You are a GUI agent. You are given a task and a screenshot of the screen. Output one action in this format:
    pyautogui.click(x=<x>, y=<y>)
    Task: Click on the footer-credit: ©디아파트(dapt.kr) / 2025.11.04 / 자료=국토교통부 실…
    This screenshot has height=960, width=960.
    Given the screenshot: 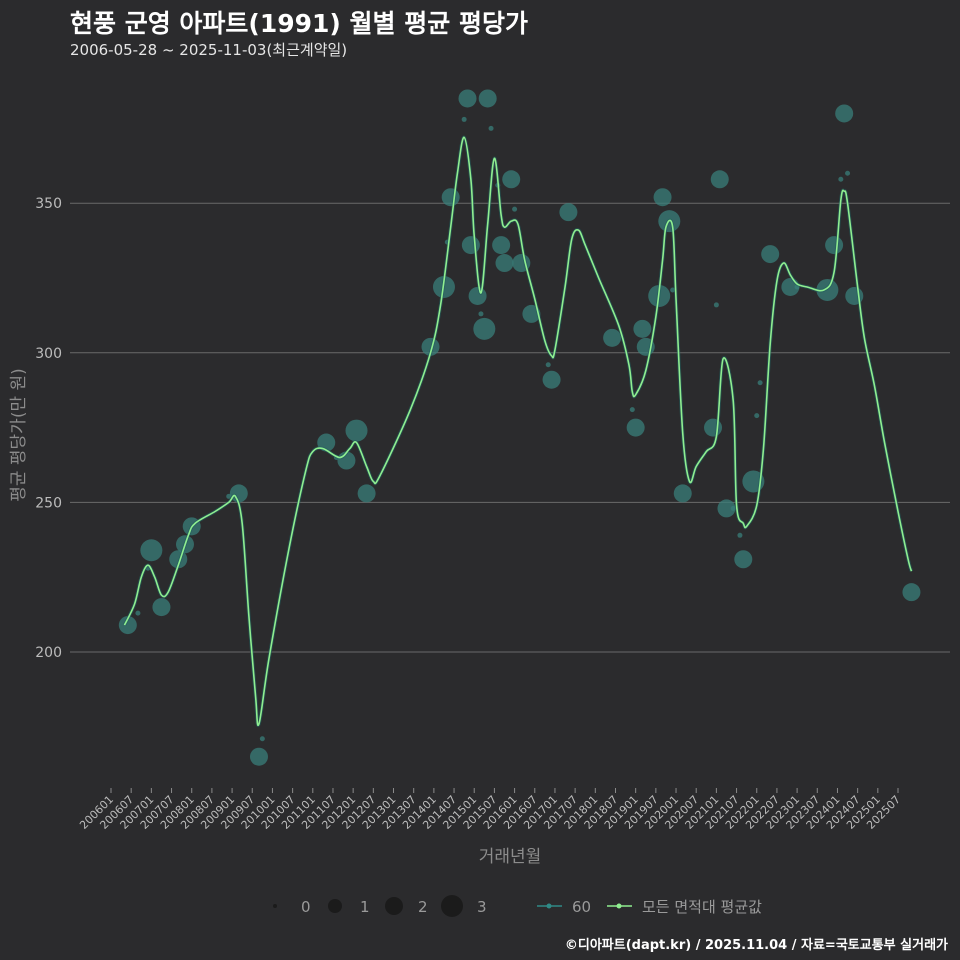 What is the action you would take?
    pyautogui.click(x=756, y=945)
    